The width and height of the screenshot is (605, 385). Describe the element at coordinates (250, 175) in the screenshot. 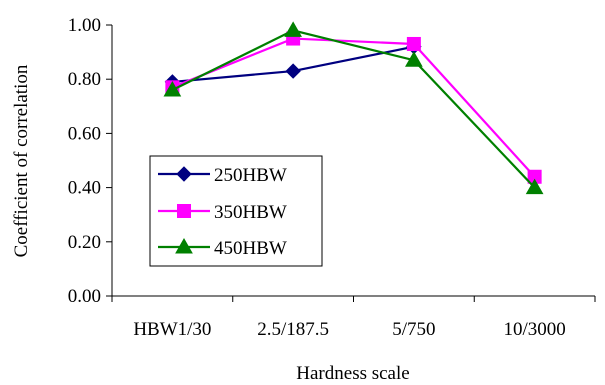

I see `legend-label: 250HBW` at that location.